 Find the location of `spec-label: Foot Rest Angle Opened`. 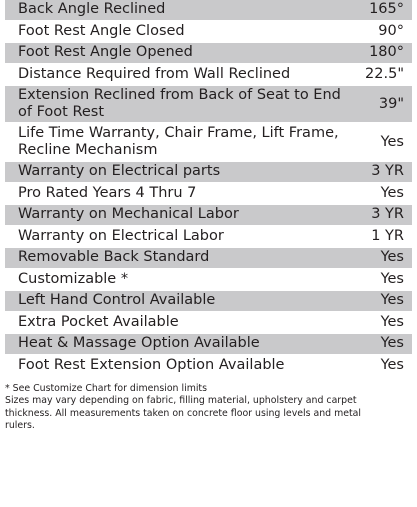

spec-label: Foot Rest Angle Opened is located at coordinates (105, 52).